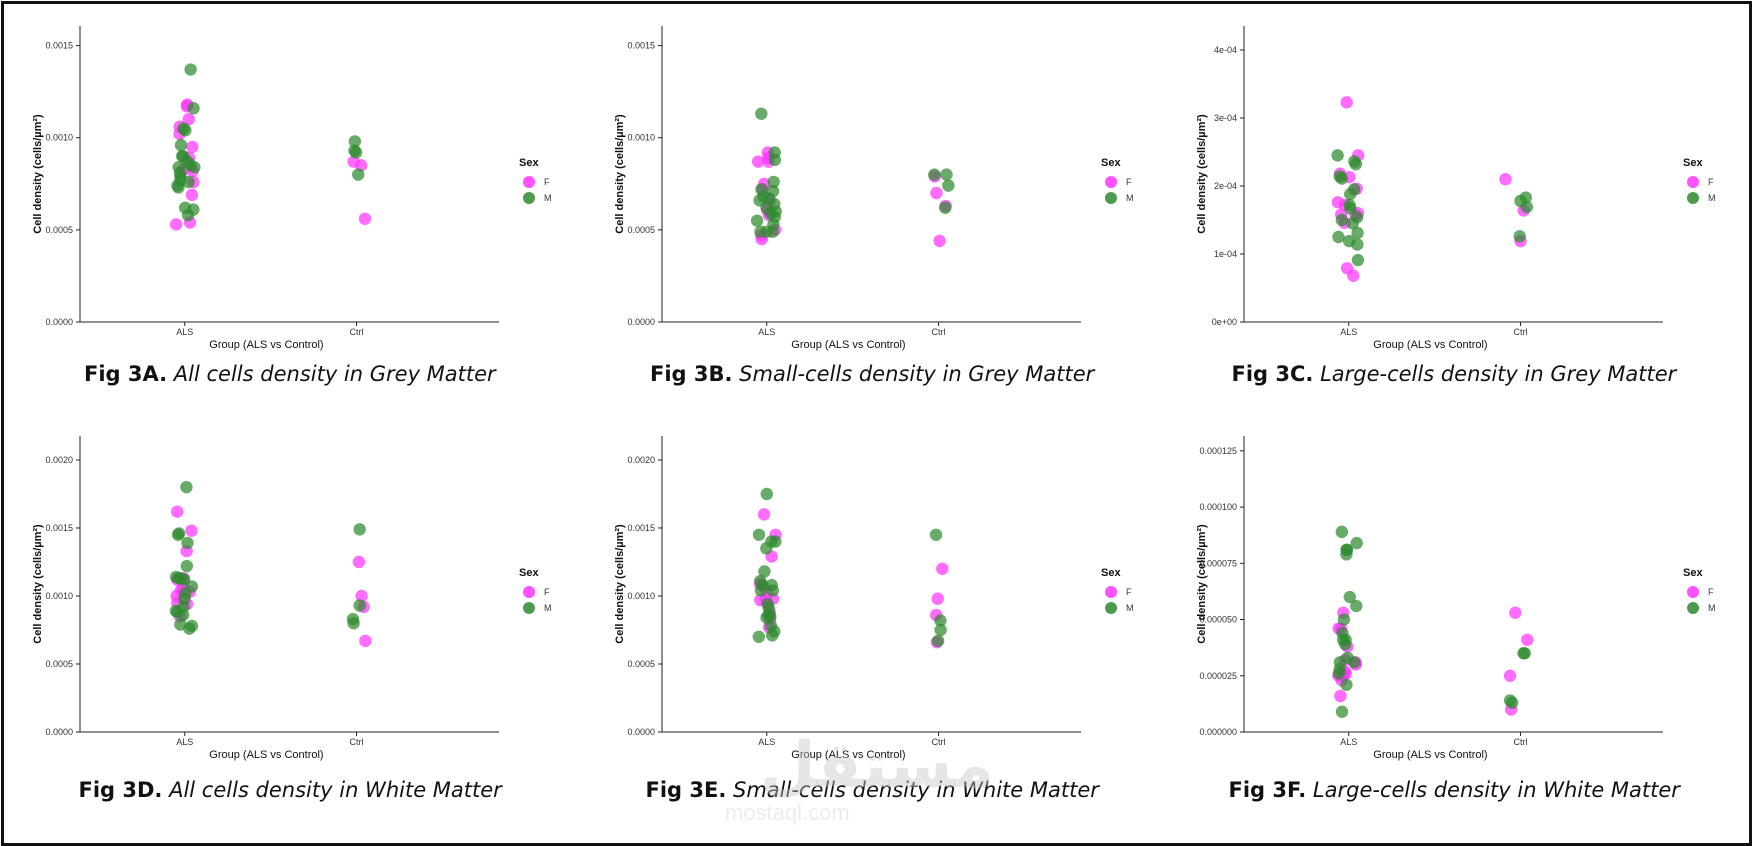  I want to click on watermark-subtext: mostaql.com, so click(787, 812).